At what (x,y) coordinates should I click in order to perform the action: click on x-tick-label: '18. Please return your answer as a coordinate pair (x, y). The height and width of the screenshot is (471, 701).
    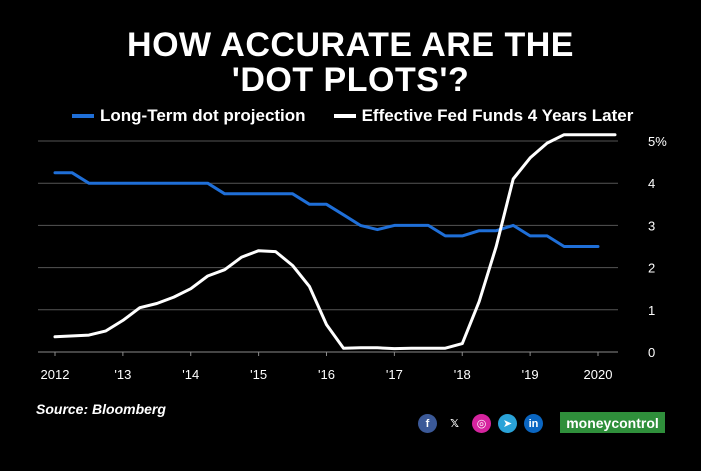
    Looking at the image, I should click on (462, 374).